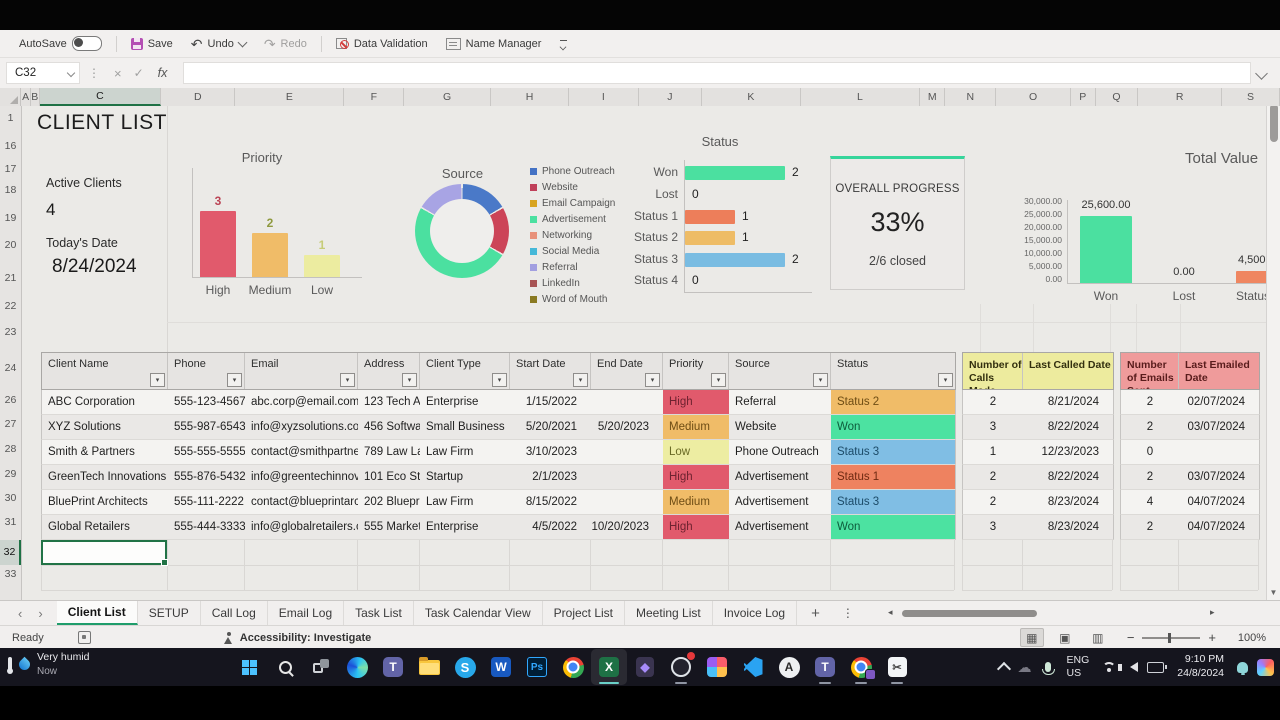 Image resolution: width=1280 pixels, height=720 pixels. Describe the element at coordinates (1073, 402) in the screenshot. I see `cell-last-called: 8/21/2024` at that location.